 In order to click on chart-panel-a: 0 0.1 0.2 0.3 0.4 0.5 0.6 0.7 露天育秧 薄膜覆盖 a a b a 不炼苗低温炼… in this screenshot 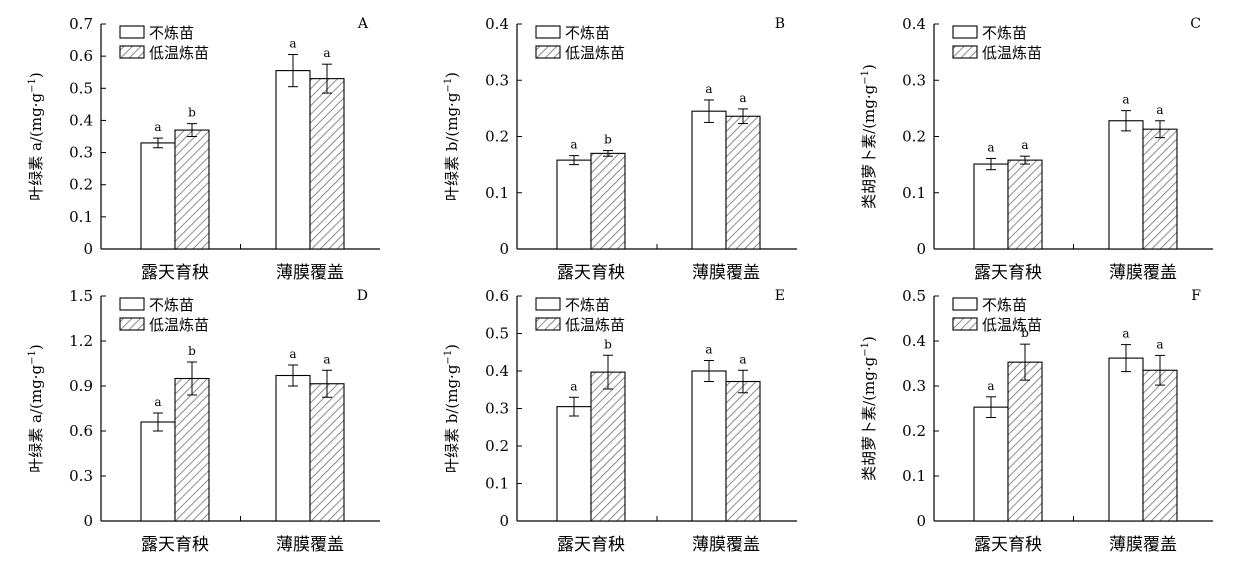, I will do `click(203, 149)`.